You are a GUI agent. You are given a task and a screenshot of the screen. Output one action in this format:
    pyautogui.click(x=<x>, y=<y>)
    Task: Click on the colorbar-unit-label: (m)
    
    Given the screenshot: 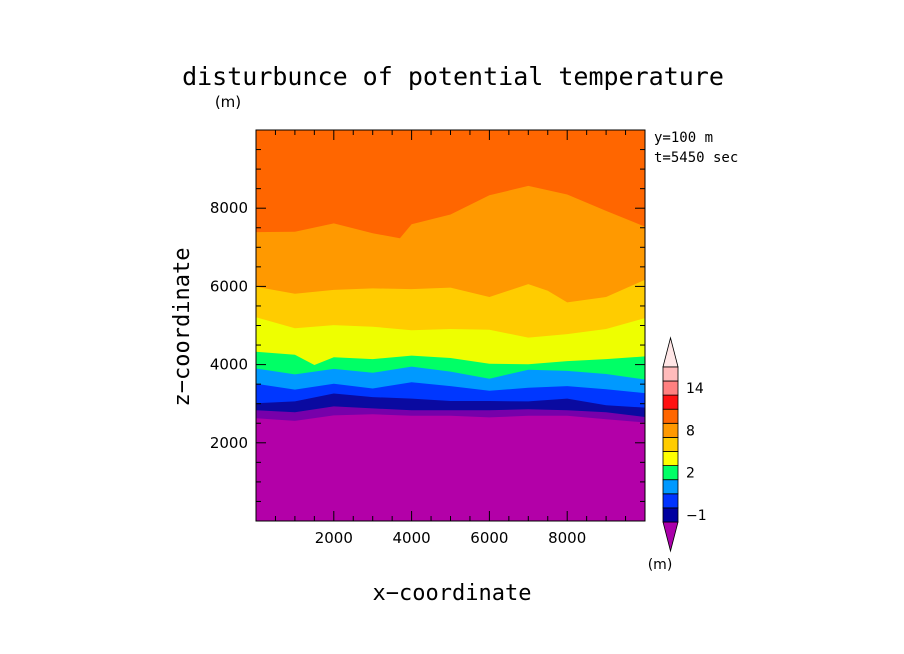 What is the action you would take?
    pyautogui.click(x=660, y=565)
    